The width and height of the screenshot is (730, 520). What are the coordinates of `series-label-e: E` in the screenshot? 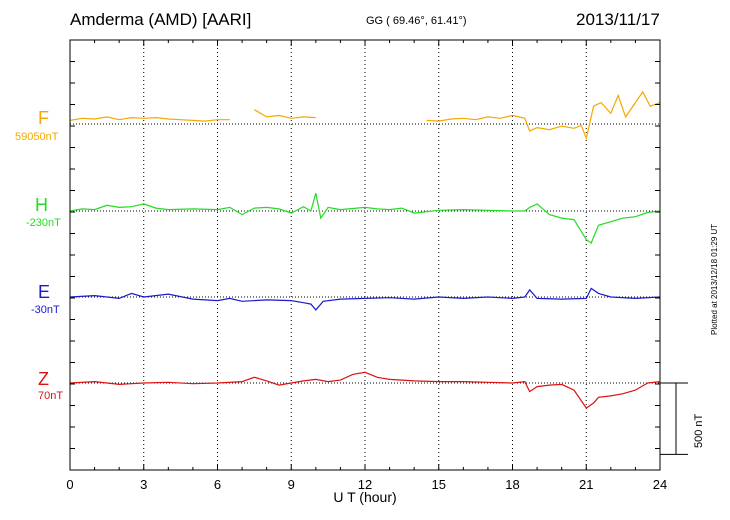 It's located at (44, 292).